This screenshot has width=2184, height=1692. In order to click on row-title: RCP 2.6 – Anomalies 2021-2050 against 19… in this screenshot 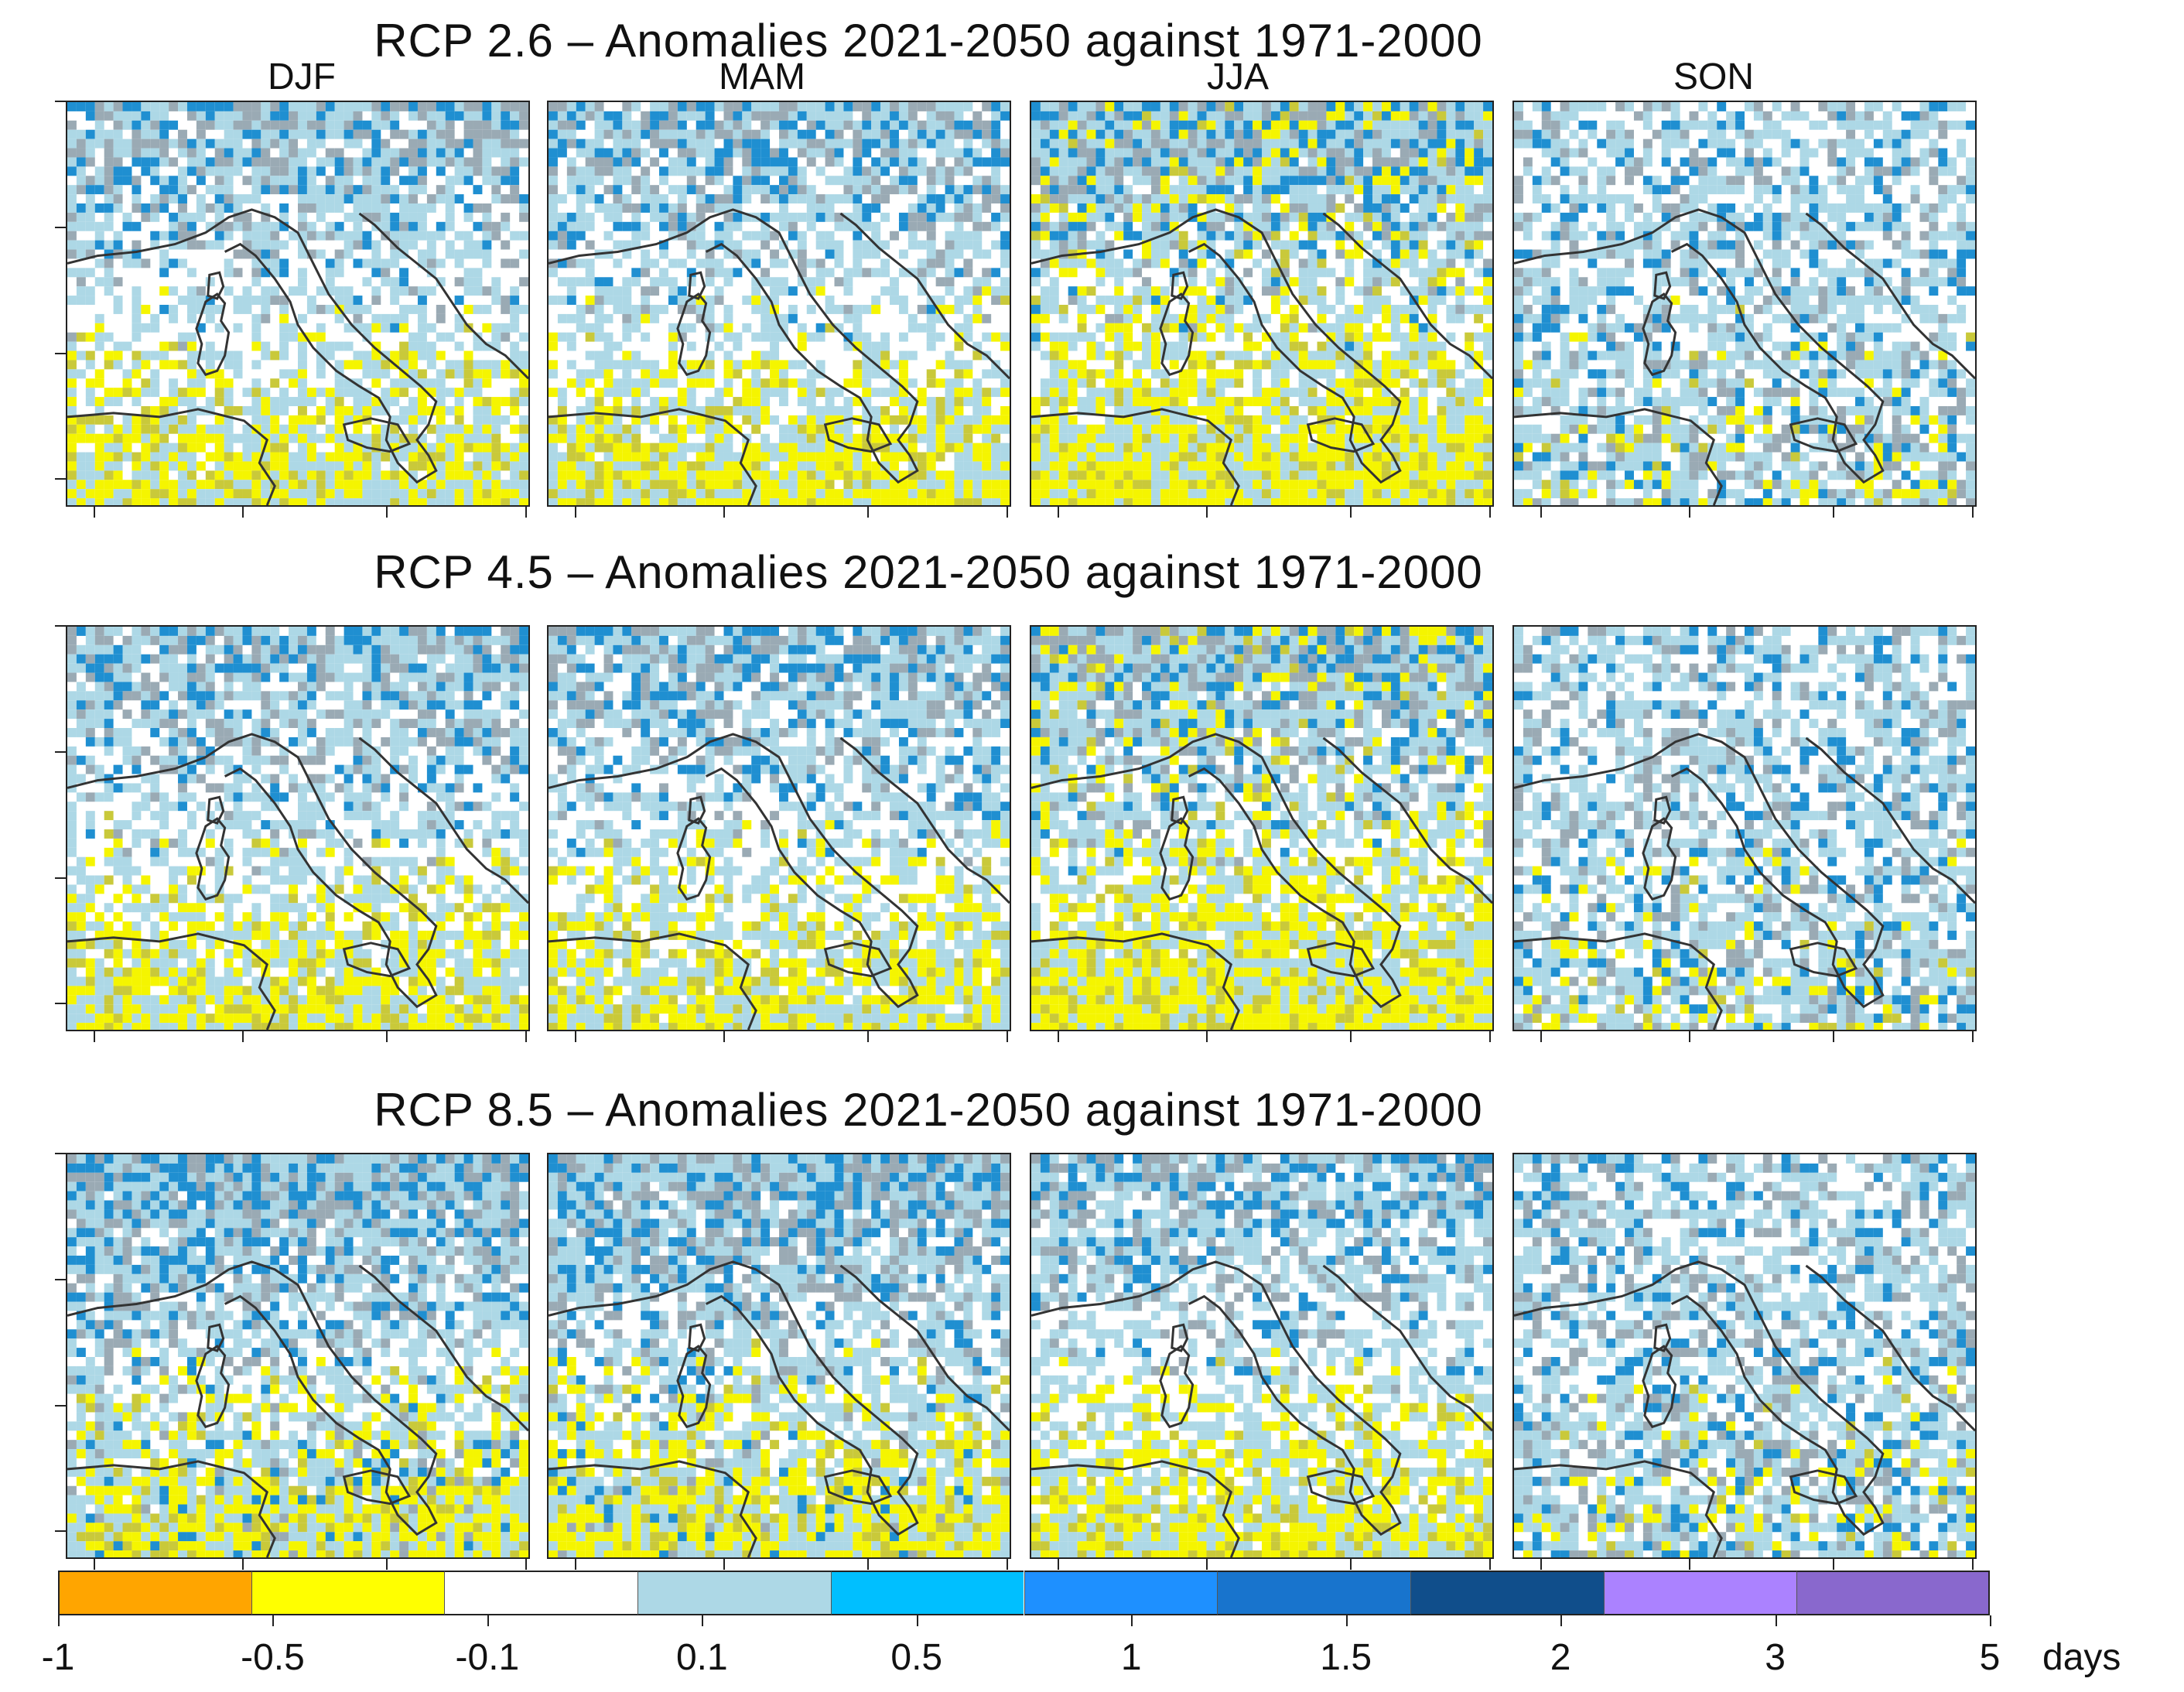, I will do `click(929, 41)`.